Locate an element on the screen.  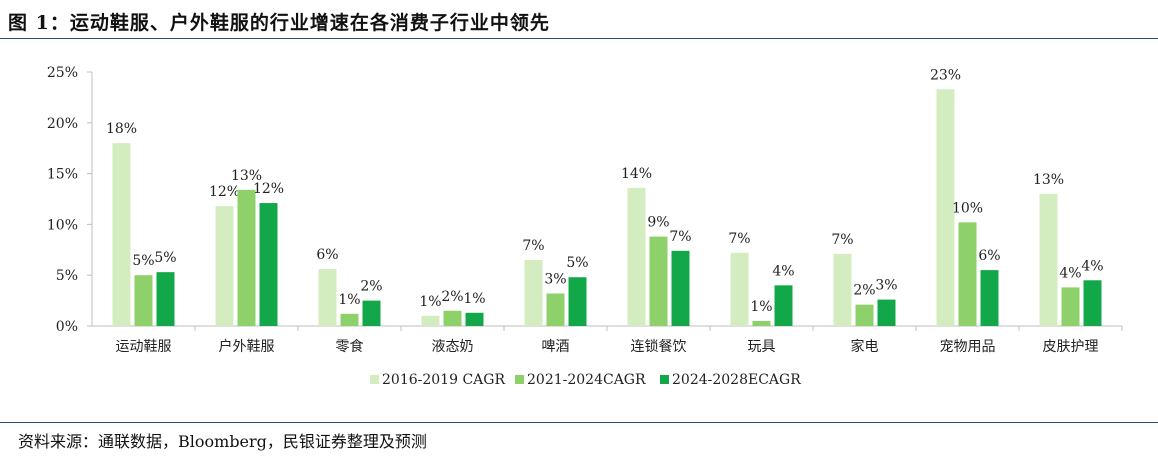
legend-label: 2021-2024CAGR is located at coordinates (586, 380).